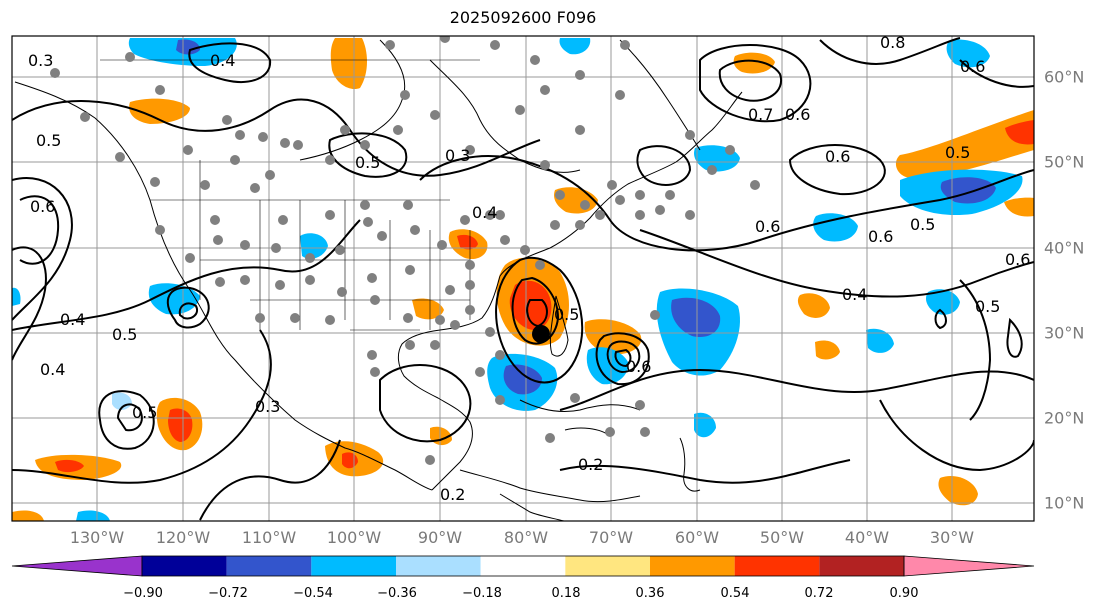 The height and width of the screenshot is (615, 1105). What do you see at coordinates (77, 566) in the screenshot?
I see `colorbar-extend-low` at bounding box center [77, 566].